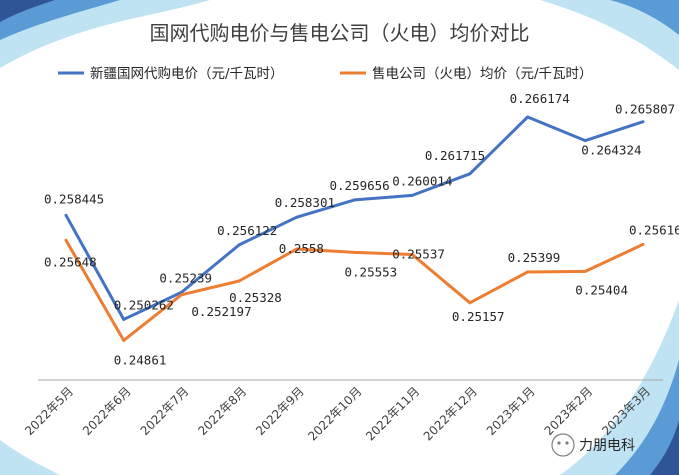  What do you see at coordinates (563, 445) in the screenshot?
I see `wechat-icon` at bounding box center [563, 445].